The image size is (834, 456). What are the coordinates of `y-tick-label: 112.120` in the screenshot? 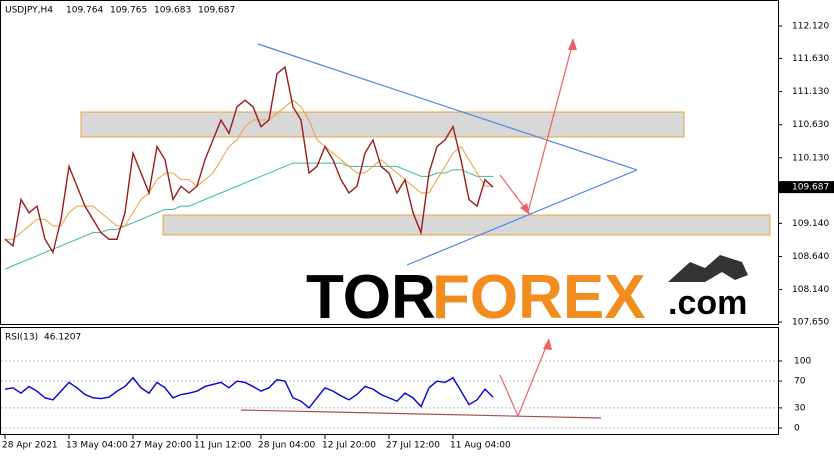 It's located at (810, 27).